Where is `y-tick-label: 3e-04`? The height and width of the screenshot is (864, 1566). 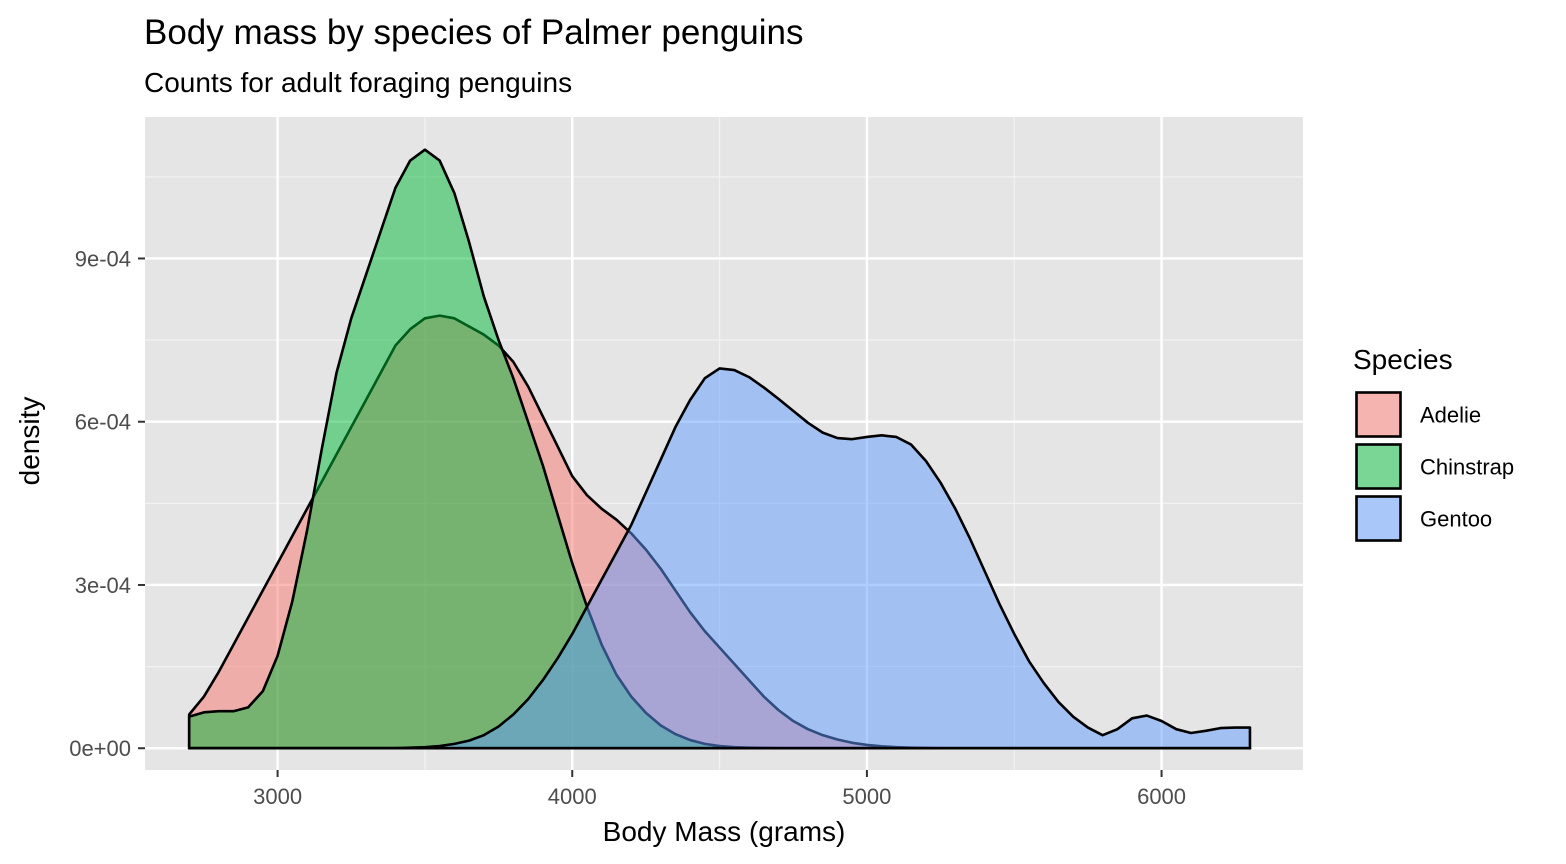 y-tick-label: 3e-04 is located at coordinates (103, 585).